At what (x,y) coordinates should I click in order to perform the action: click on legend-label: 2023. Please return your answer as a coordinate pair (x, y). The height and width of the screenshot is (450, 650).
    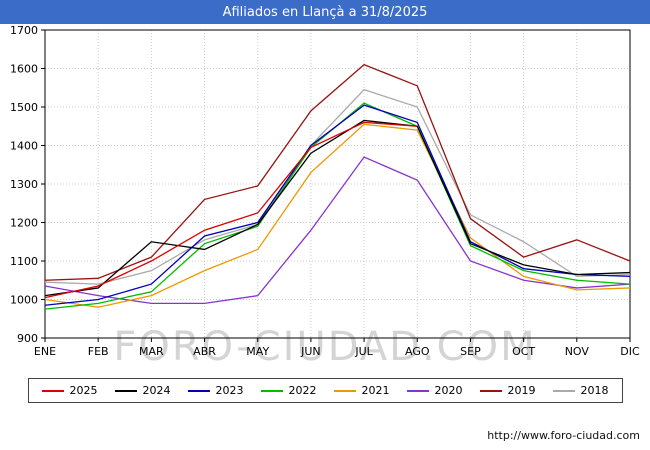
    Looking at the image, I should click on (229, 390).